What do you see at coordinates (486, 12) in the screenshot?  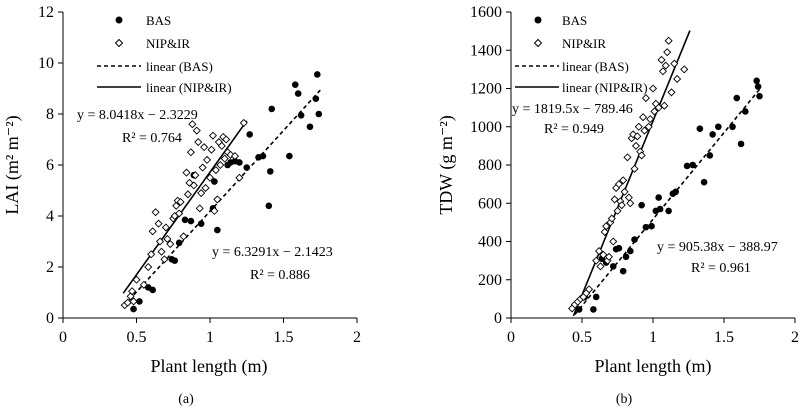 I see `y-tick-label: 1600` at bounding box center [486, 12].